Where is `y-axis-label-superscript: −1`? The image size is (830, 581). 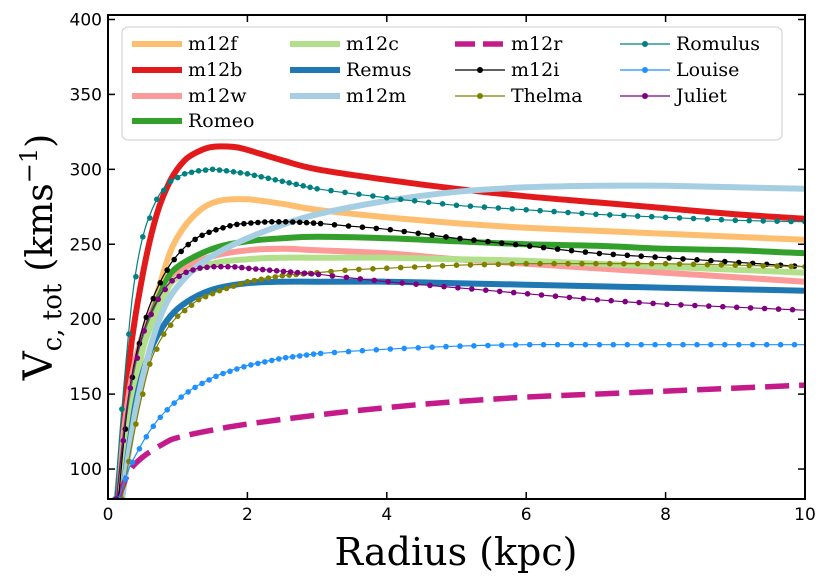
y-axis-label-superscript: −1 is located at coordinates (29, 165).